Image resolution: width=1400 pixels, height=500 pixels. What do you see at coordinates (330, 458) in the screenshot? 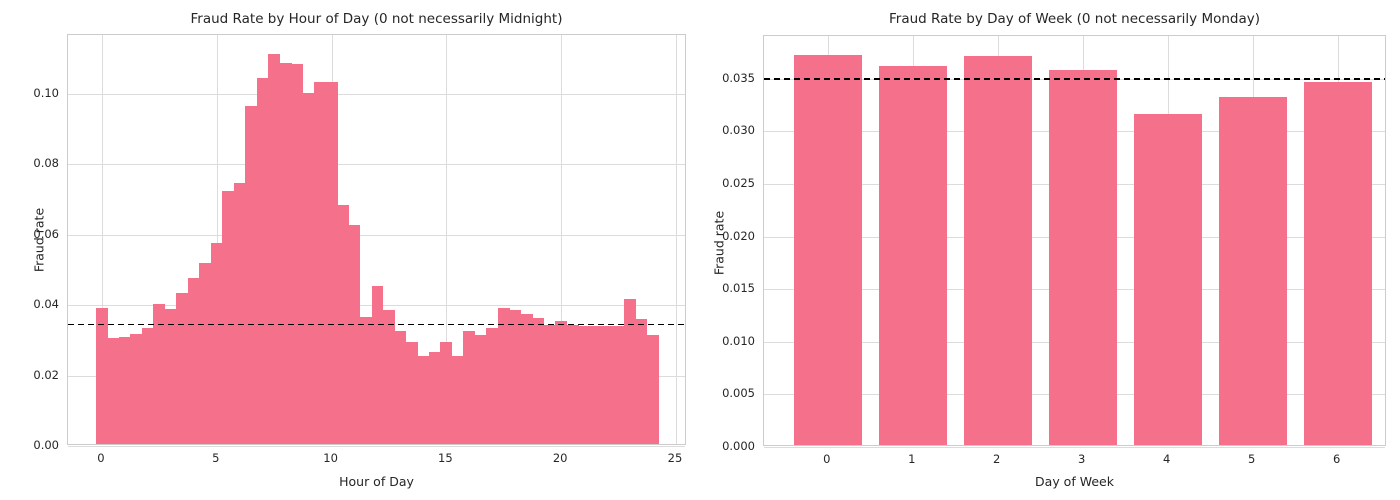
I see `x-tick-label: 10` at bounding box center [330, 458].